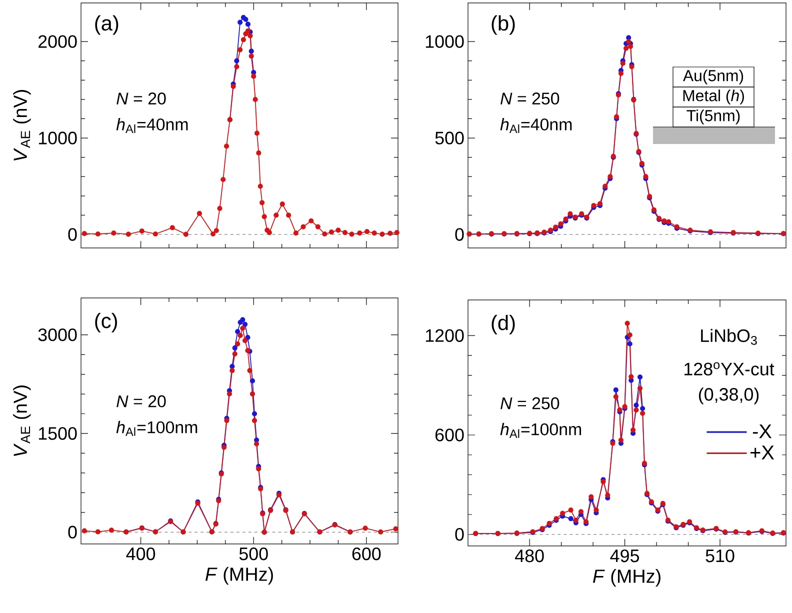 This screenshot has width=792, height=613. What do you see at coordinates (503, 25) in the screenshot?
I see `annotation: (b)` at bounding box center [503, 25].